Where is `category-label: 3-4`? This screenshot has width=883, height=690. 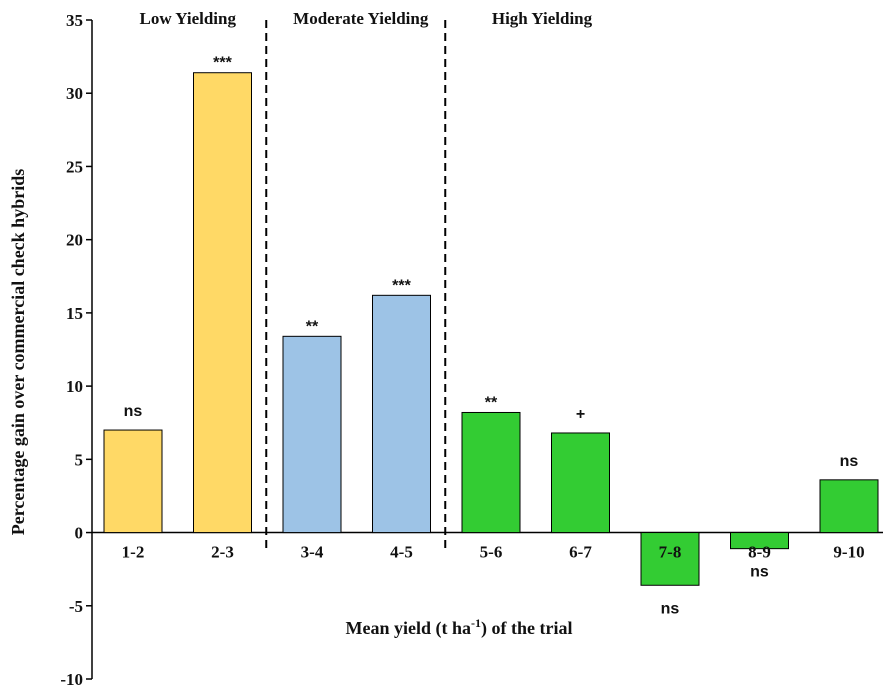
category-label: 3-4 is located at coordinates (312, 552).